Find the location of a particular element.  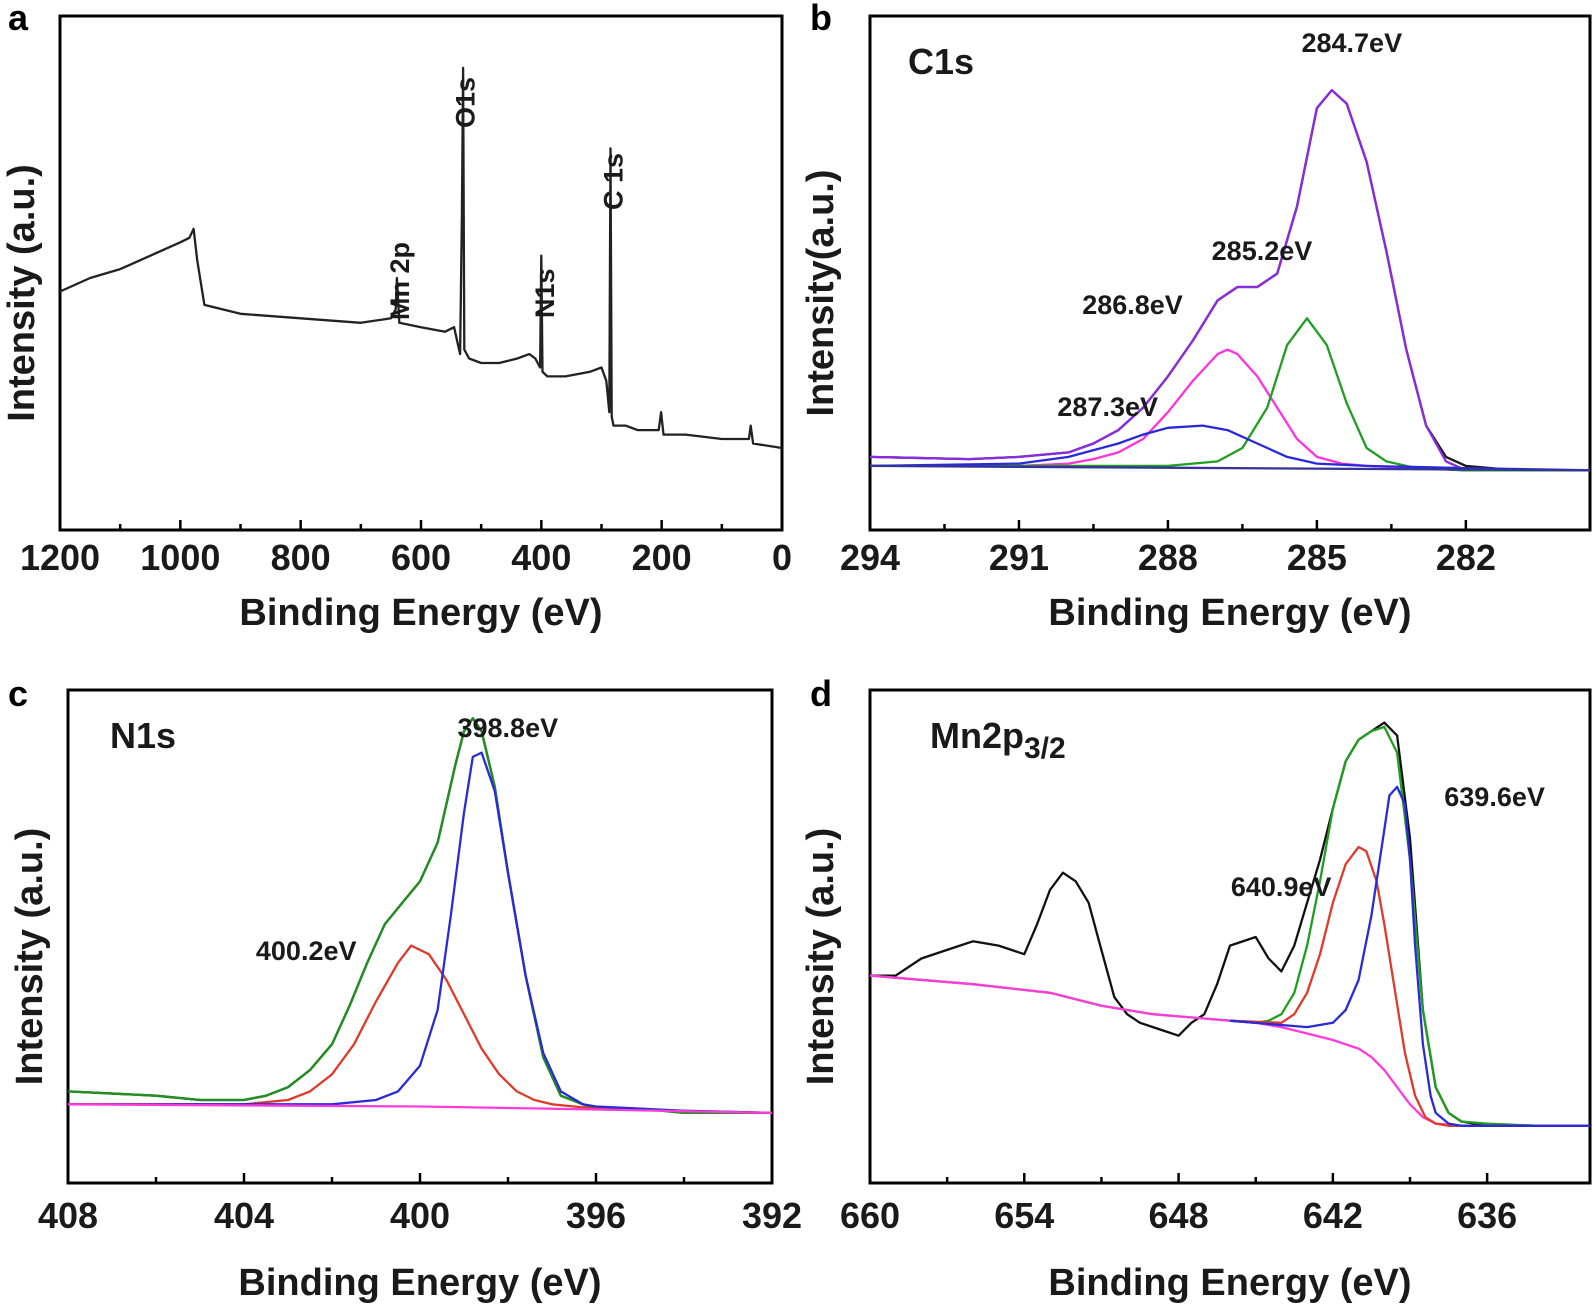

peak-label: 286.8eV is located at coordinates (1132, 305).